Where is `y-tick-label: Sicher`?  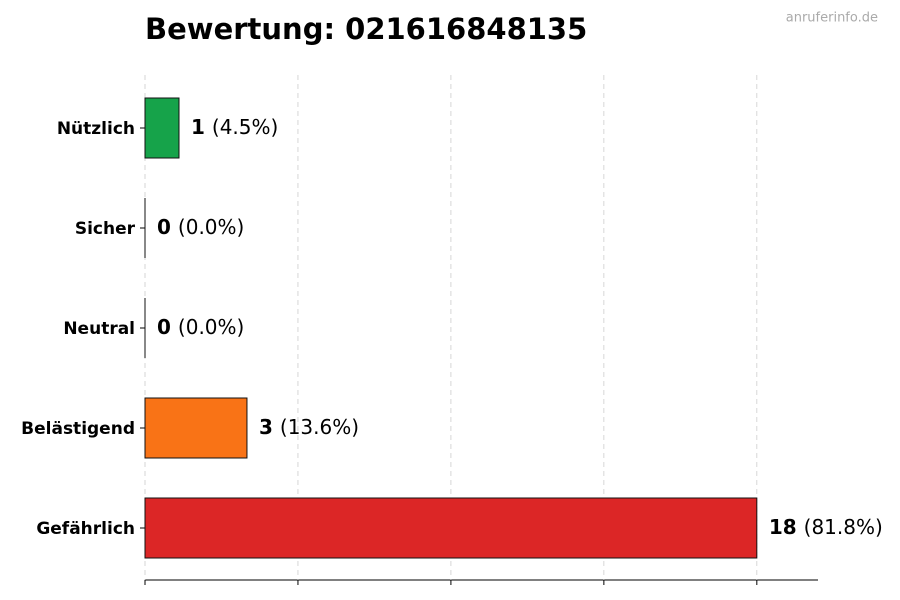 y-tick-label: Sicher is located at coordinates (105, 229).